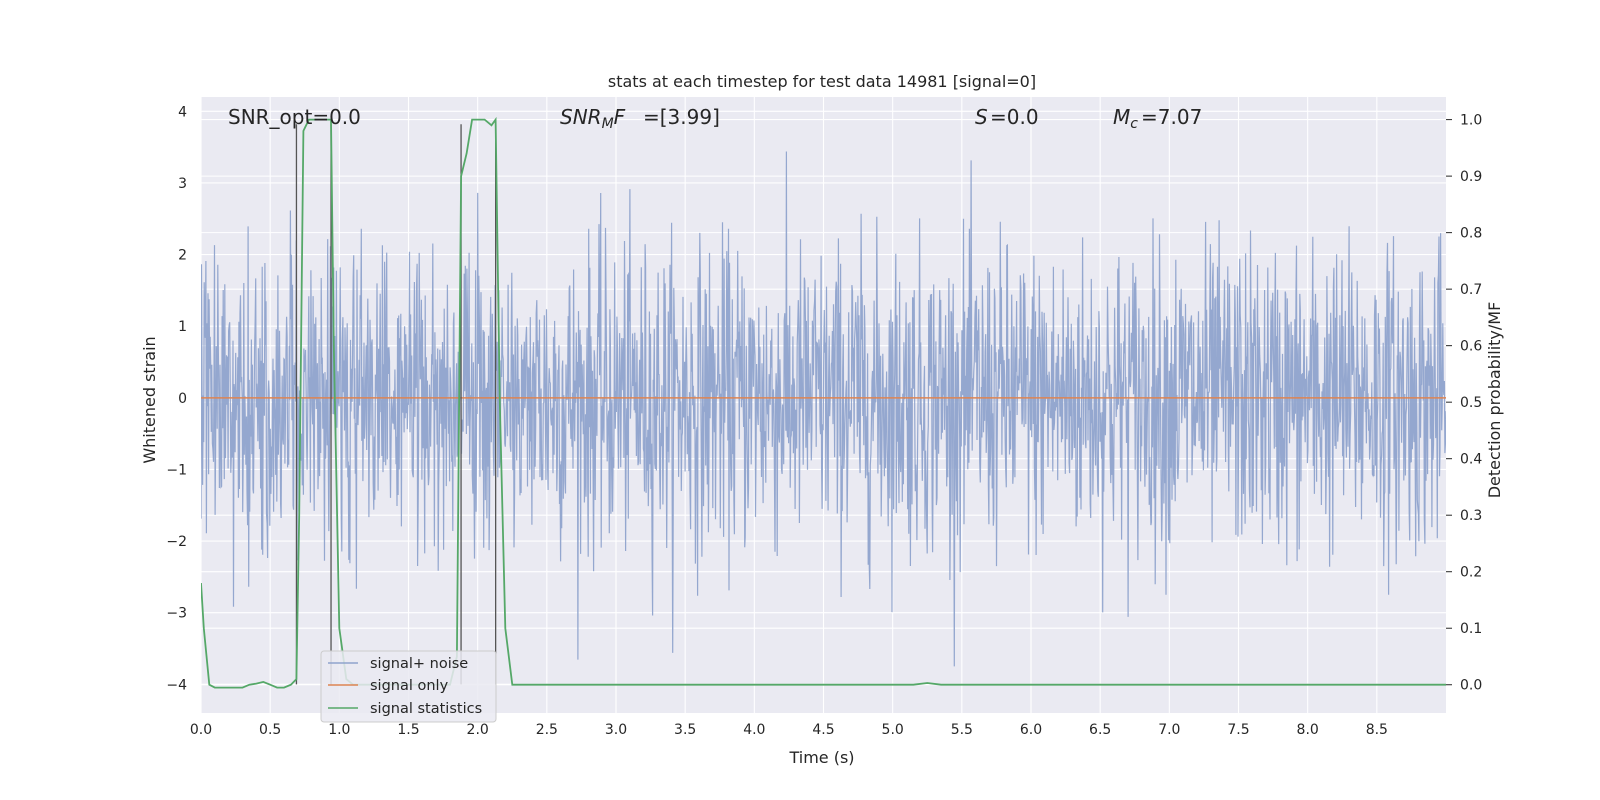  I want to click on y-left-tick-label: 1, so click(182, 327).